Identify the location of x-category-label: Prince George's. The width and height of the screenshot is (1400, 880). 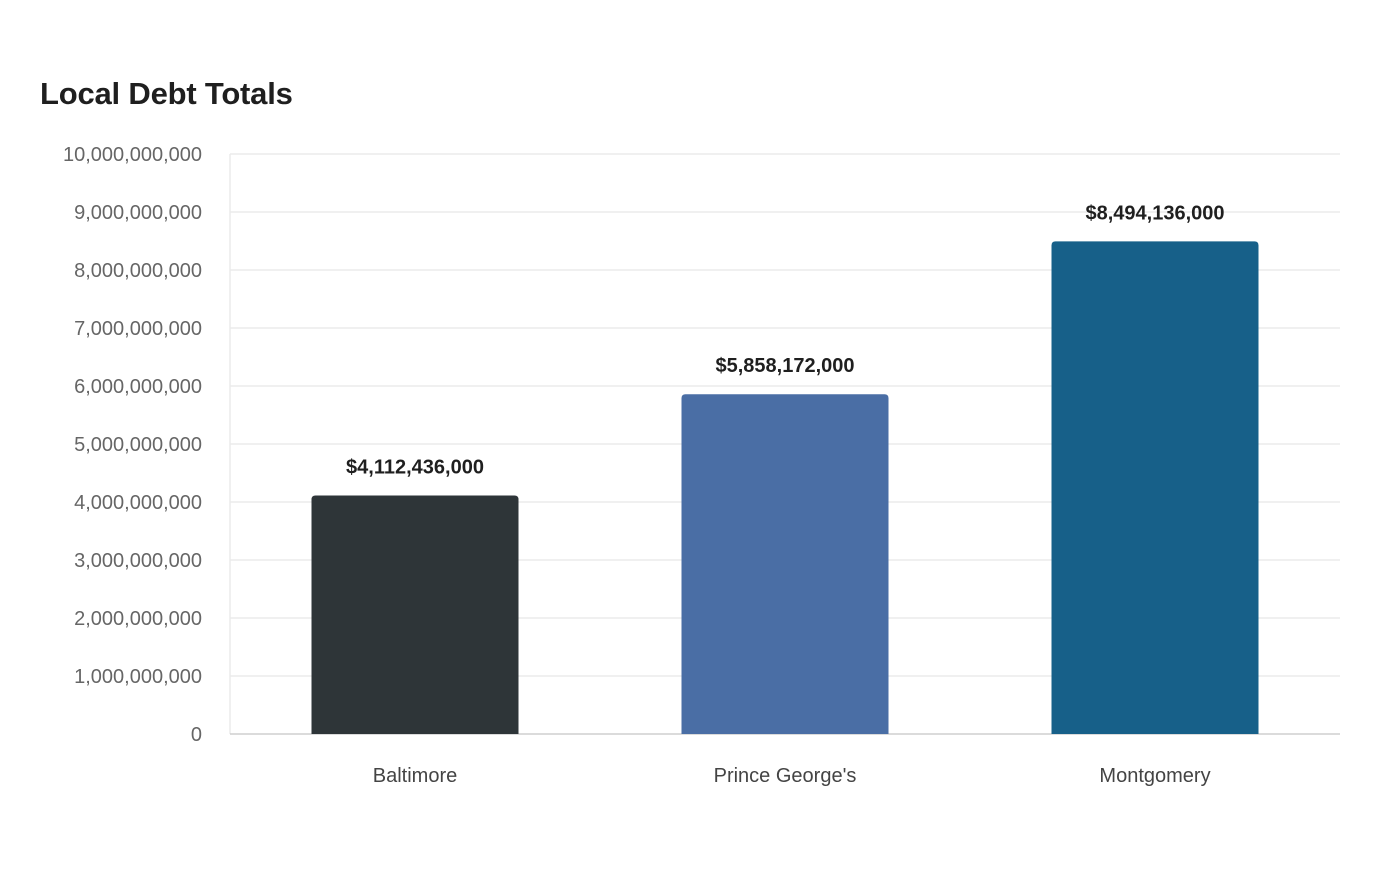
(785, 776).